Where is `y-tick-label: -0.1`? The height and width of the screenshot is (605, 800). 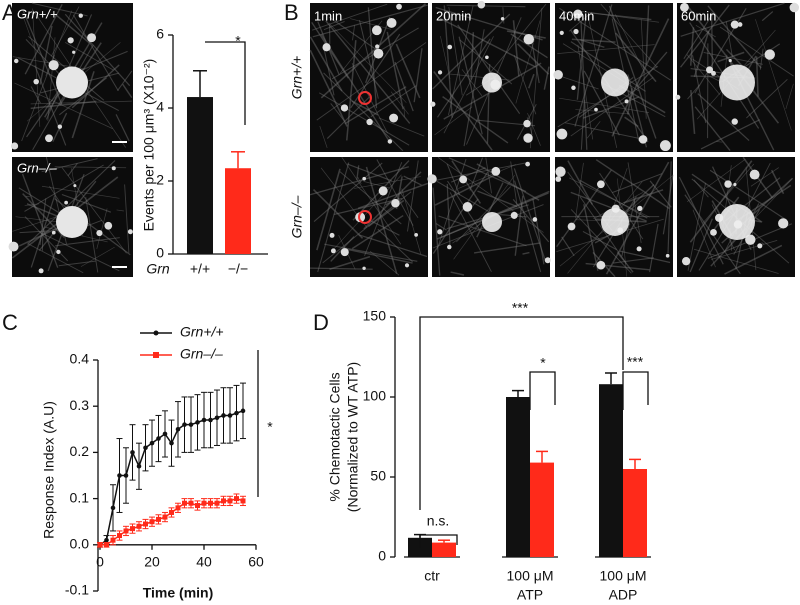
y-tick-label: -0.1 is located at coordinates (77, 590).